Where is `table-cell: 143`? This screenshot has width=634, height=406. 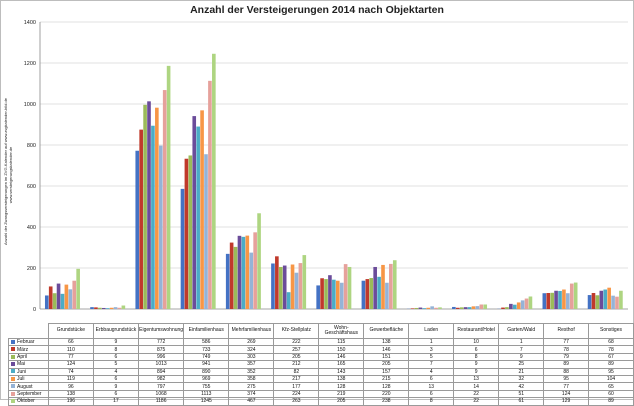
table-cell: 143 is located at coordinates (341, 371).